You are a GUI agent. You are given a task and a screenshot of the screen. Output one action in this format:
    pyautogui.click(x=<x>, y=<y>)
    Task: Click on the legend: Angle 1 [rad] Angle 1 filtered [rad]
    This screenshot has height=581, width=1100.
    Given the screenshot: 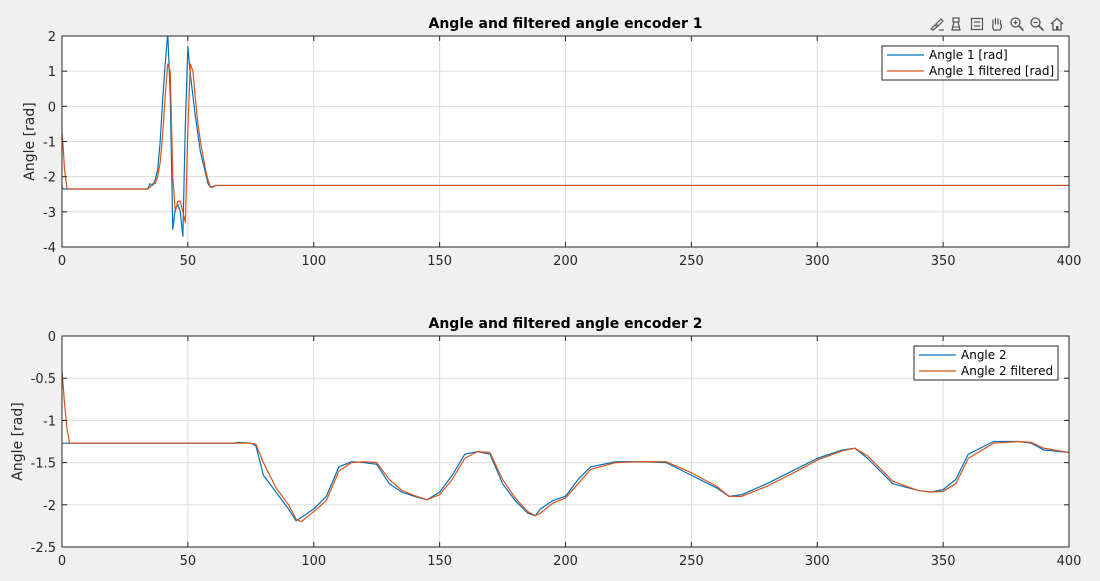 What is the action you would take?
    pyautogui.click(x=970, y=63)
    